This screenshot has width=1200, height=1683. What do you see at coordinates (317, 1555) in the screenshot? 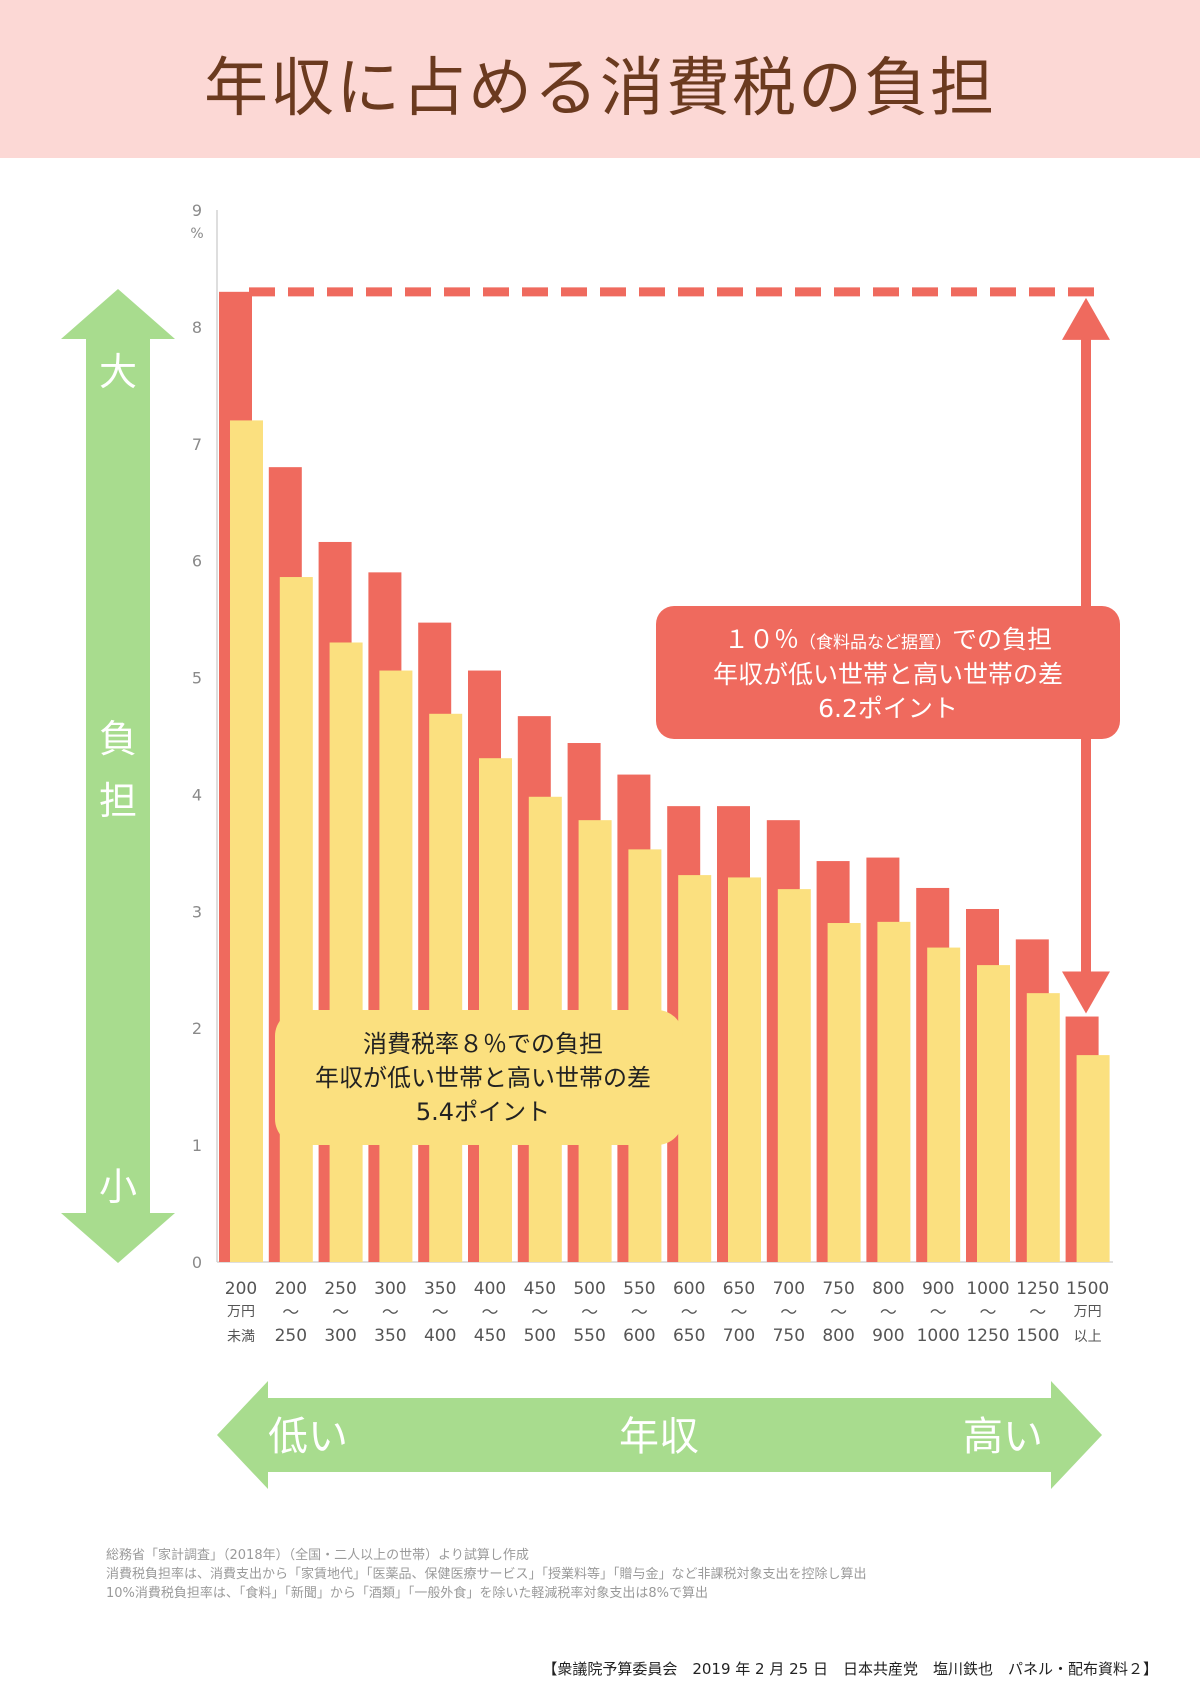
I see `footnote-1: 総務省「家計調査」（2018年）（全国・二人以上の世帯）より試算し作成` at bounding box center [317, 1555].